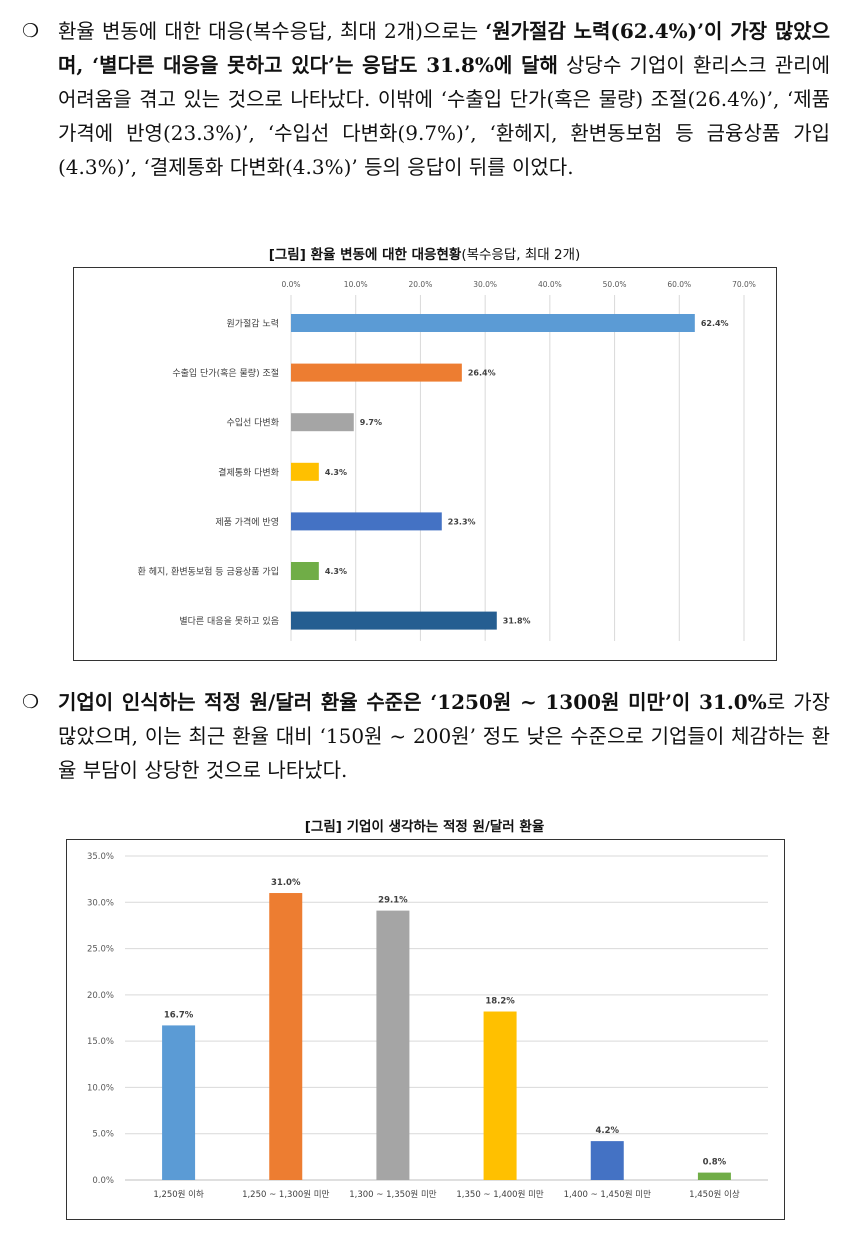  I want to click on x-tick-label: 10.0%, so click(356, 284).